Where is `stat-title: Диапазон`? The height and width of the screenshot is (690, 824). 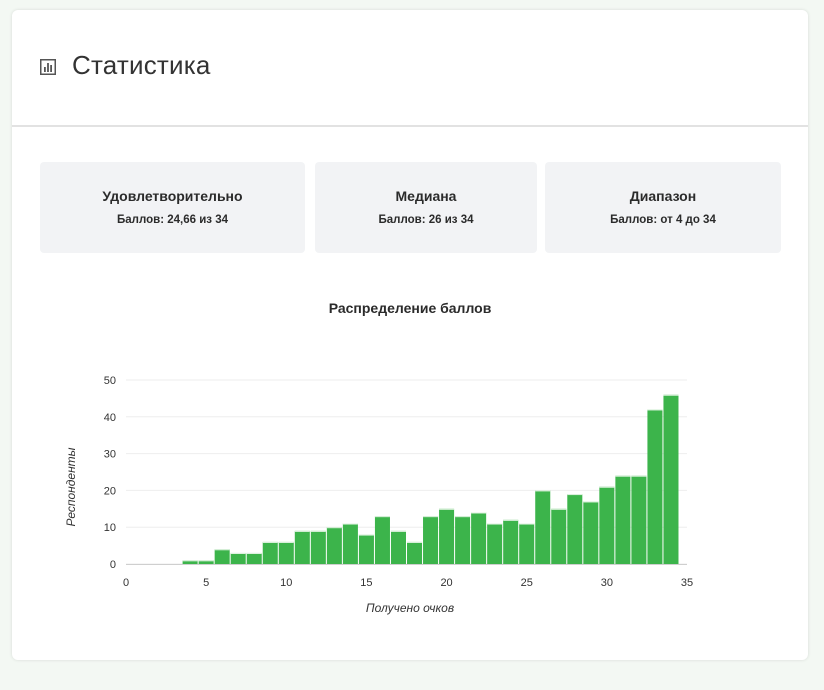 stat-title: Диапазон is located at coordinates (663, 196).